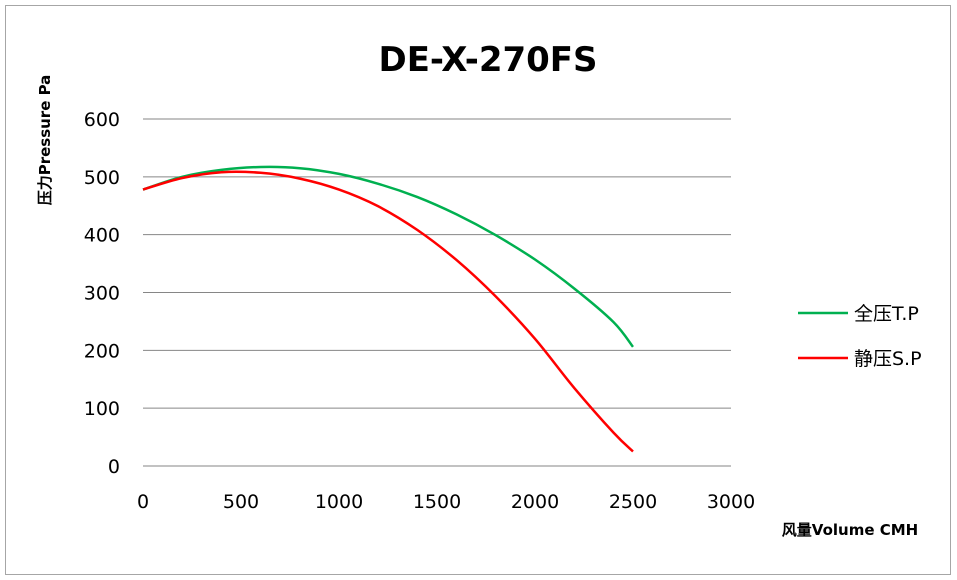  What do you see at coordinates (102, 178) in the screenshot?
I see `y-tick-label: 500` at bounding box center [102, 178].